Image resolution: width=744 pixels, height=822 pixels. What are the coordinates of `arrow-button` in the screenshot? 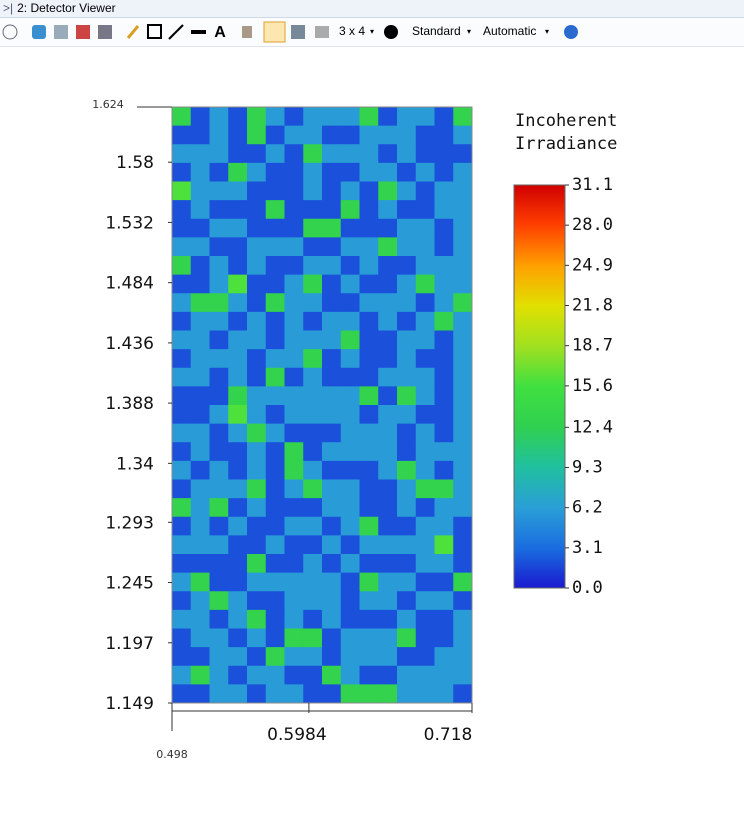 It's located at (176, 32).